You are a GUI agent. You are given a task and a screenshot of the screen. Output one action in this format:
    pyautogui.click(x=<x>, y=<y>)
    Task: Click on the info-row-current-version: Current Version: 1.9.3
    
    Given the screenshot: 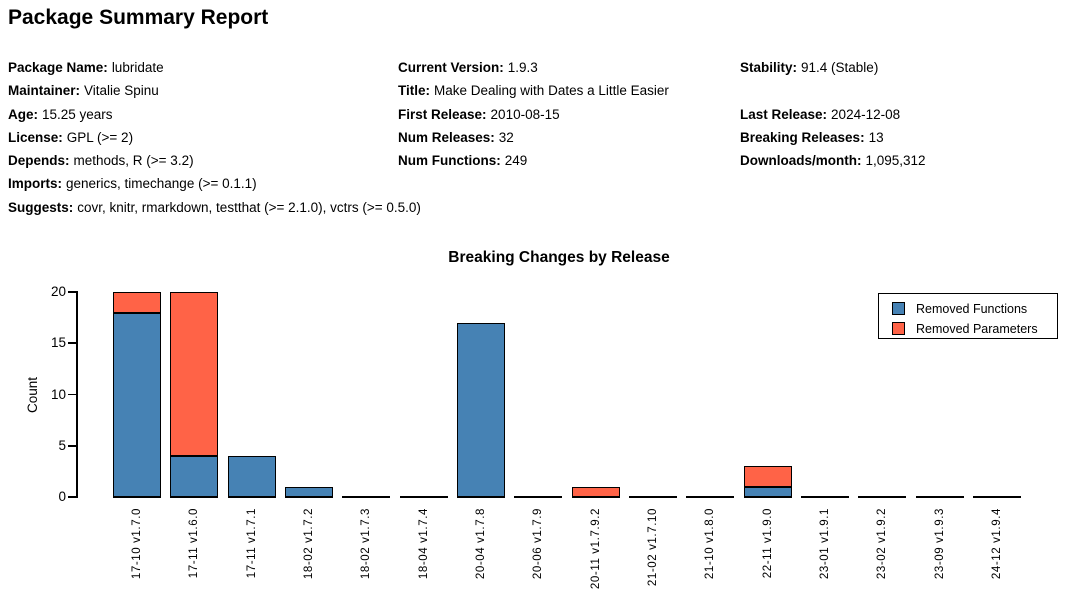 What is the action you would take?
    pyautogui.click(x=533, y=67)
    